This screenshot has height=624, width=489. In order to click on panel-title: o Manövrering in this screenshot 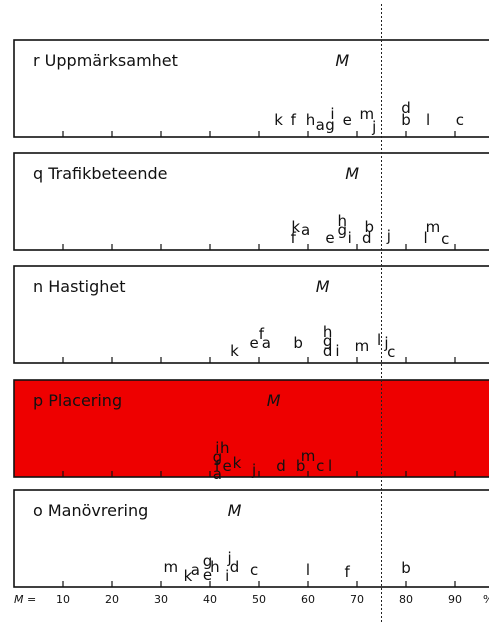, I will do `click(90, 510)`.